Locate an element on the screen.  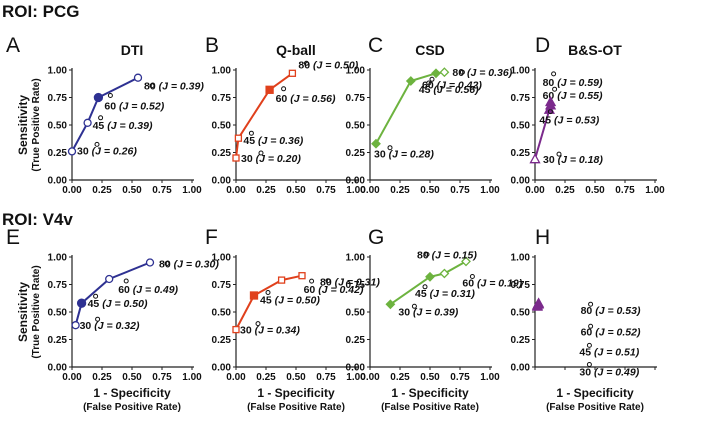
j-index-label: (J = 0.50) is located at coordinates (125, 304).